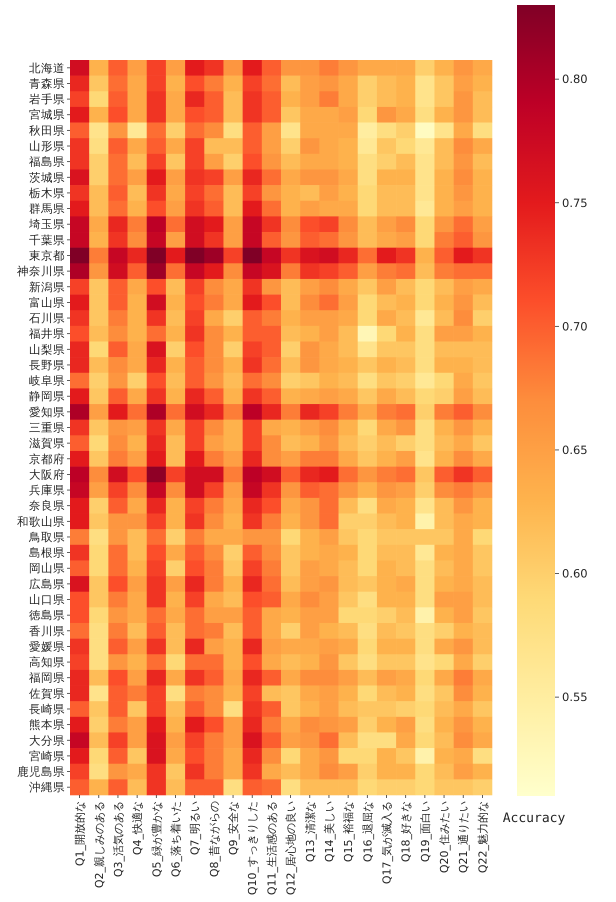  What do you see at coordinates (47, 693) in the screenshot?
I see `y-tick-label: 佐賀県` at bounding box center [47, 693].